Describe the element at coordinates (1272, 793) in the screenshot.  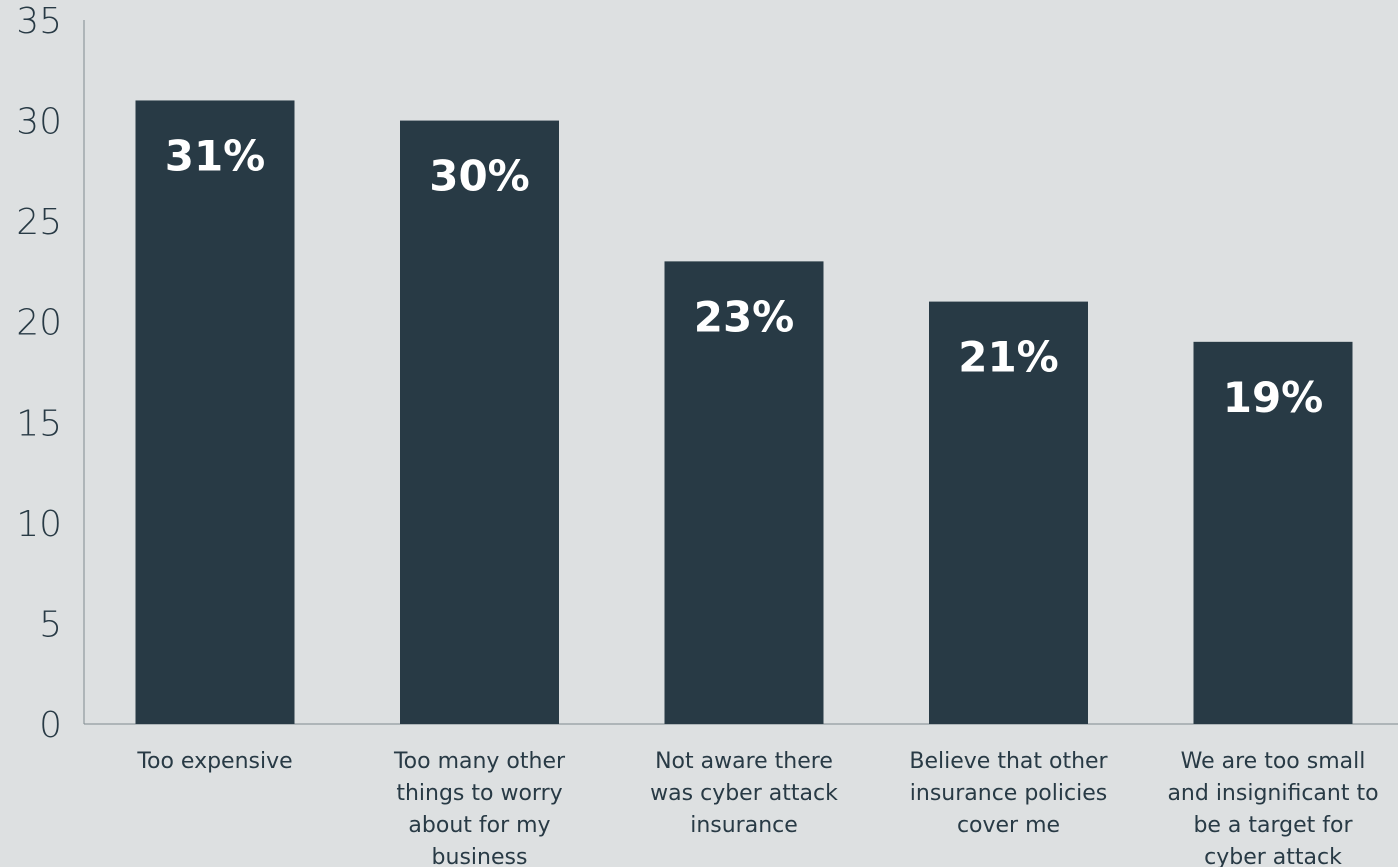
I see `category-label: and insignificant to` at that location.